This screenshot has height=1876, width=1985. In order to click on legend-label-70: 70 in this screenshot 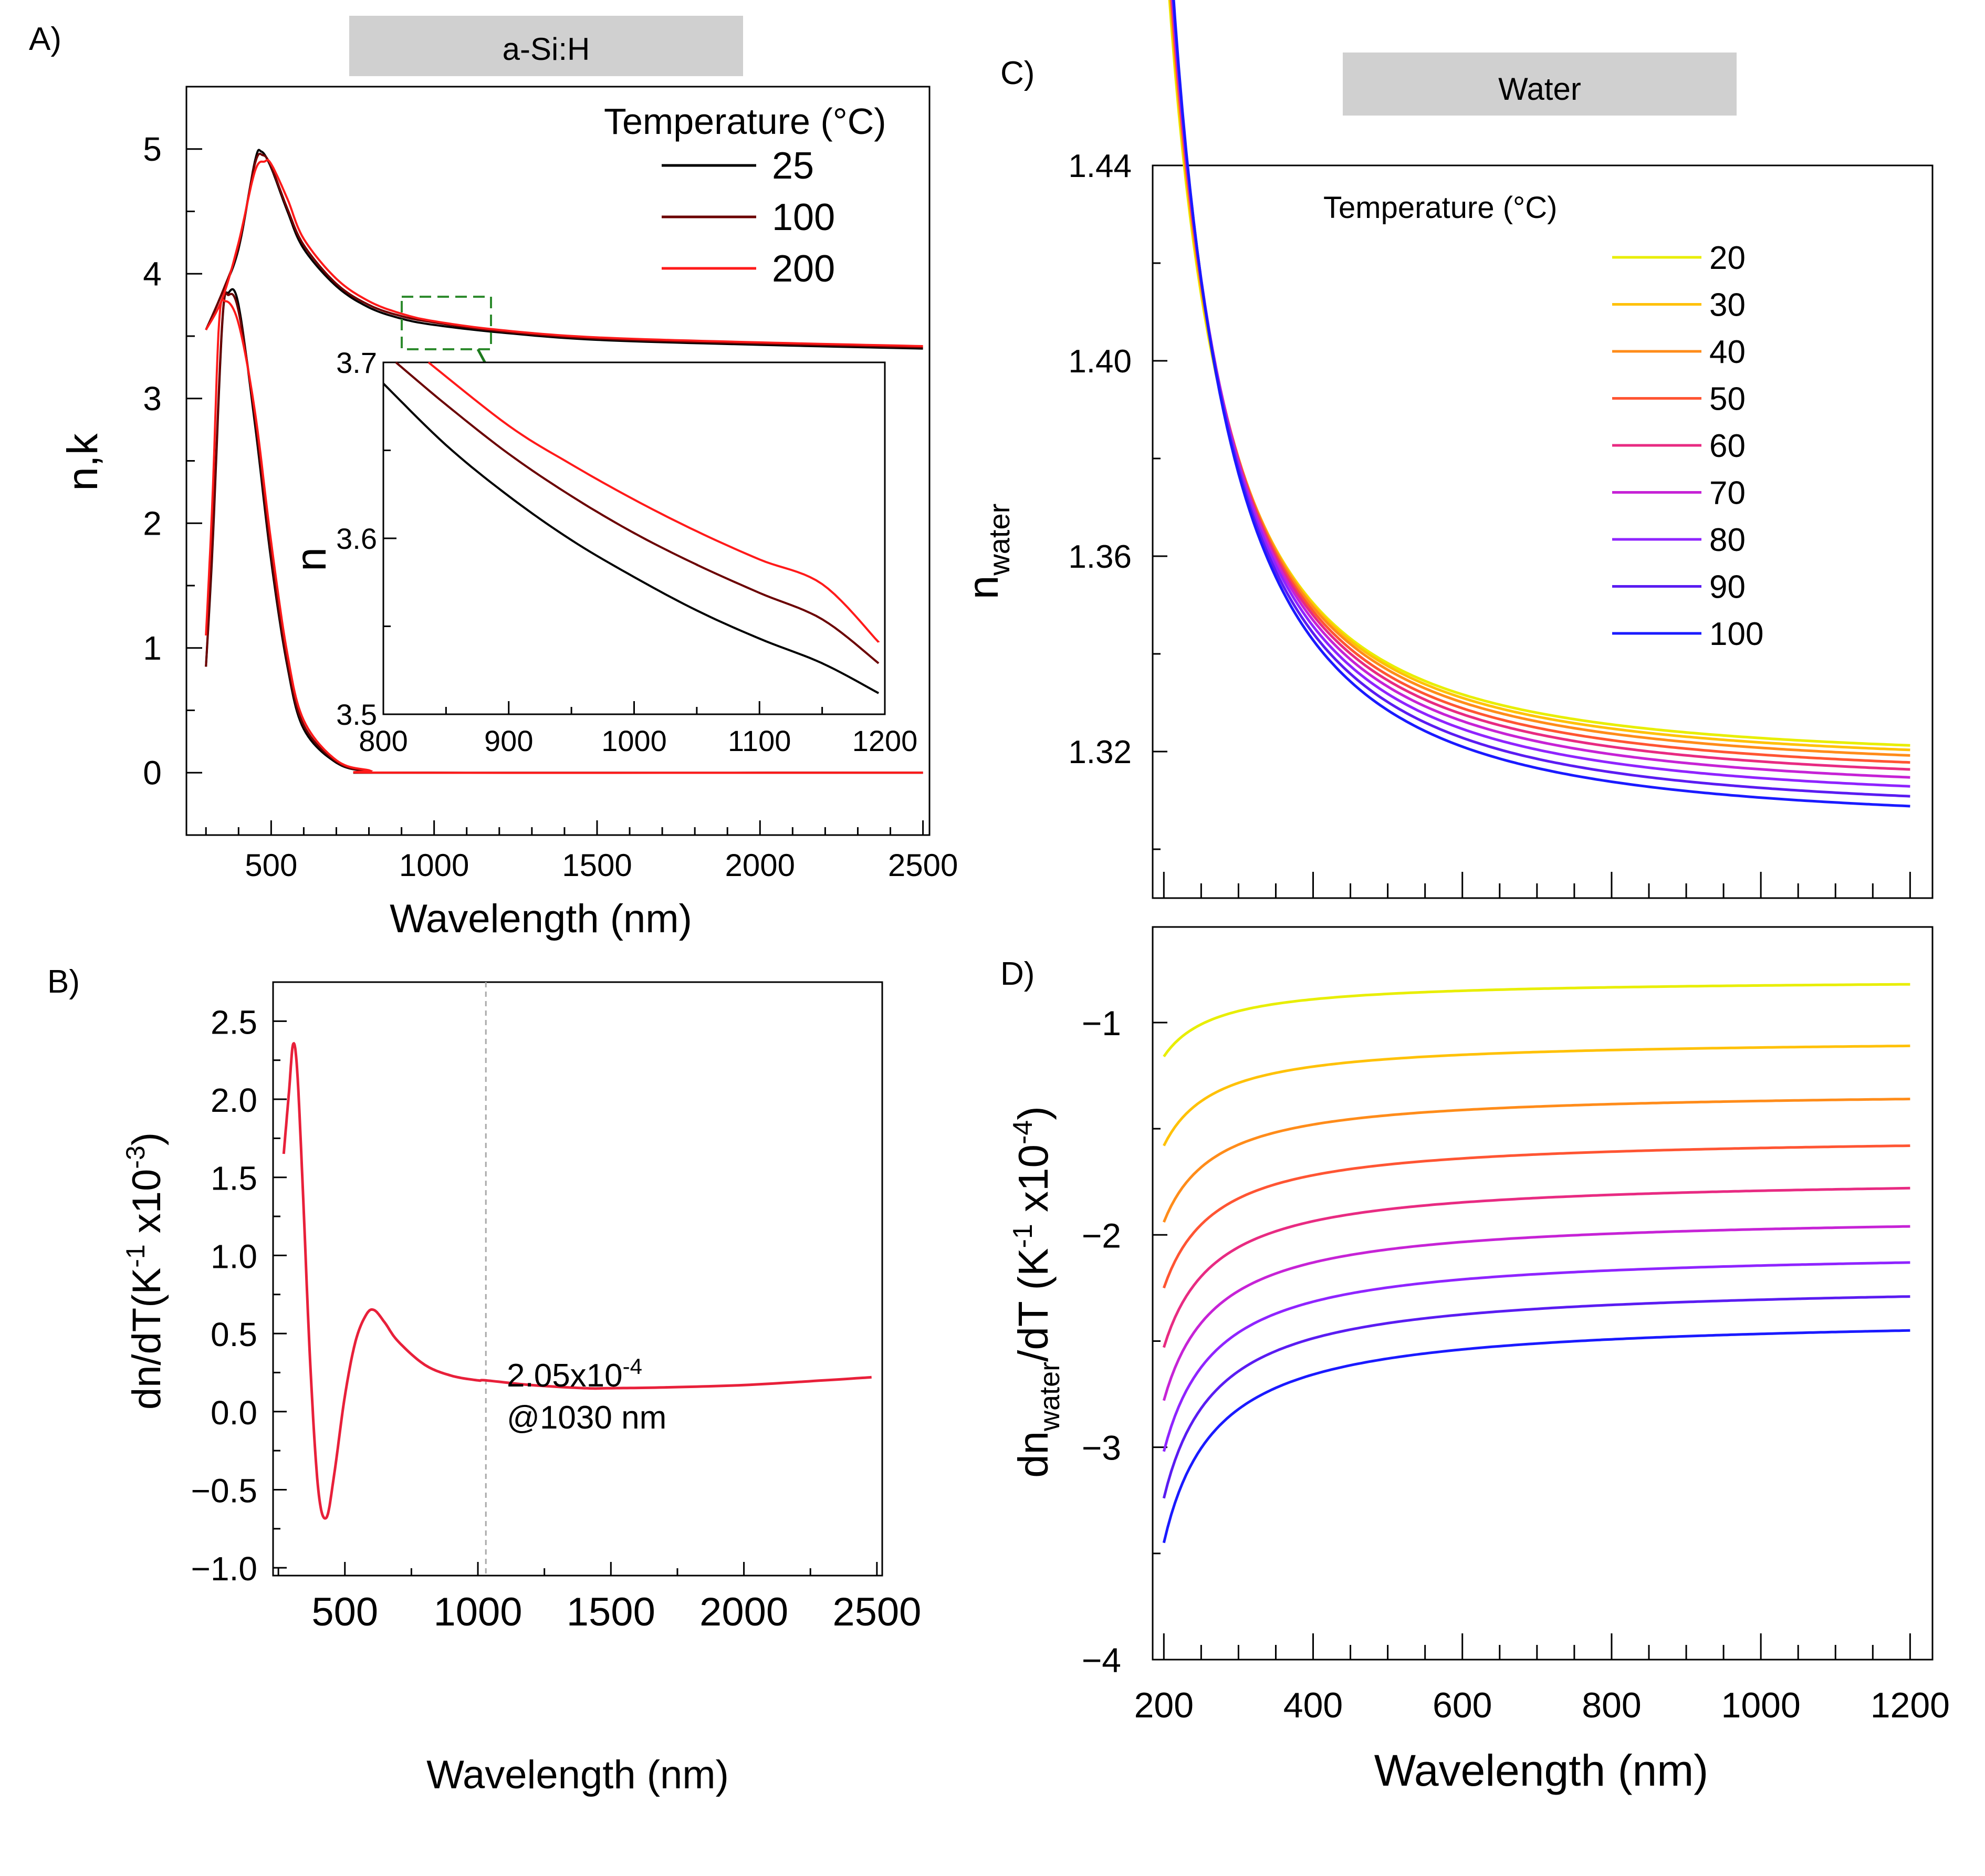, I will do `click(1727, 493)`.